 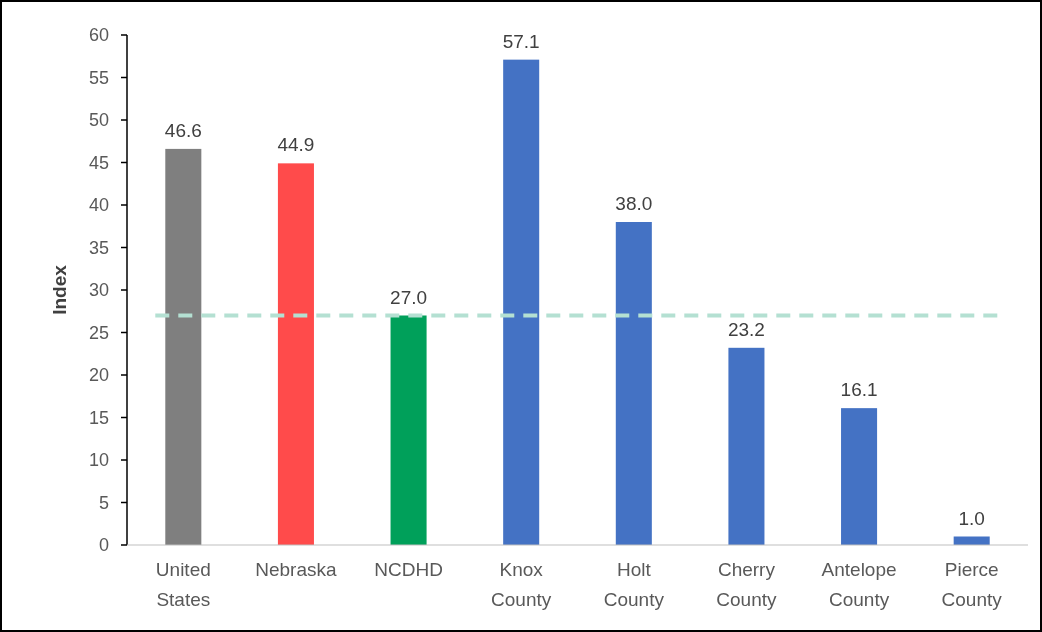 I want to click on y-axis-title: Index, so click(x=59, y=289).